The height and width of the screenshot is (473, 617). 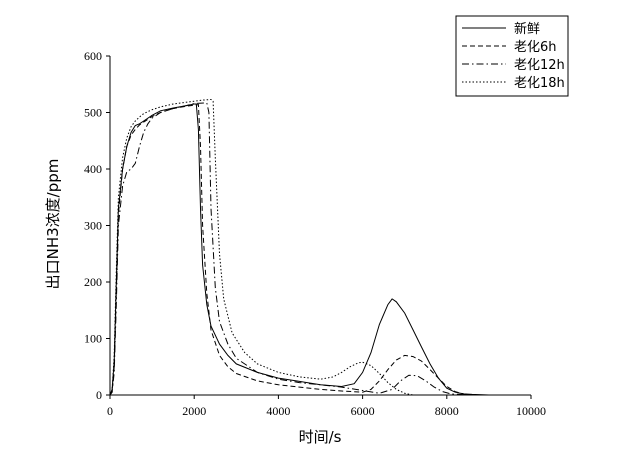 I want to click on x-tick-label: 2000, so click(x=194, y=411).